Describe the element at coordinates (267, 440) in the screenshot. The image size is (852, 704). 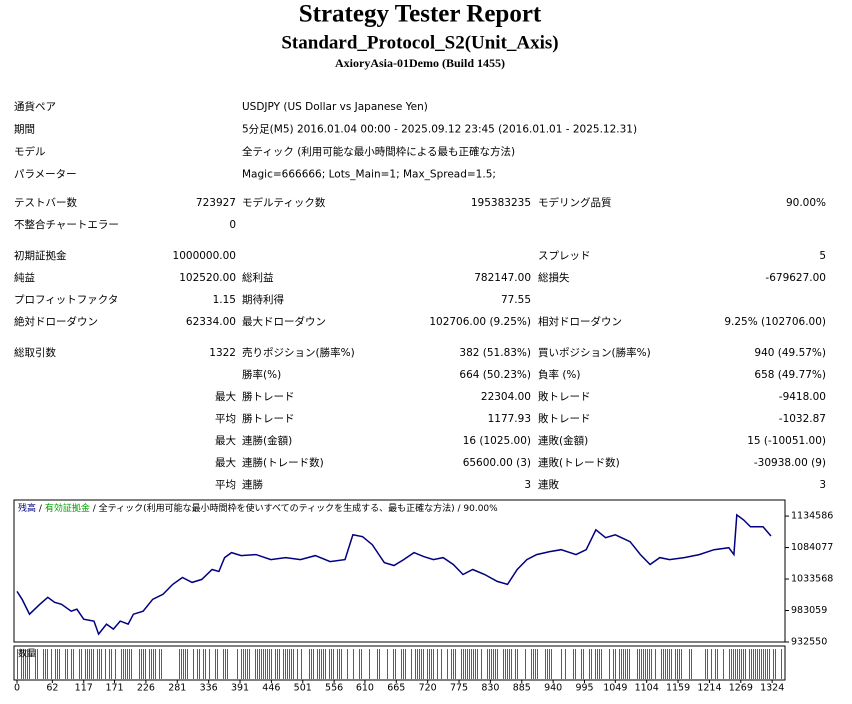
I see `stat-label: 連勝(金額)` at that location.